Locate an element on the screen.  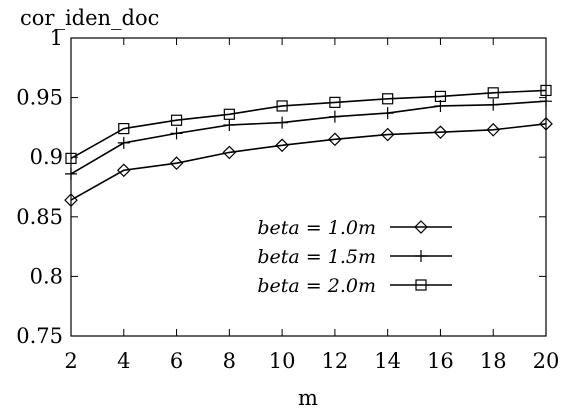
x-tick-label: 12 is located at coordinates (335, 361).